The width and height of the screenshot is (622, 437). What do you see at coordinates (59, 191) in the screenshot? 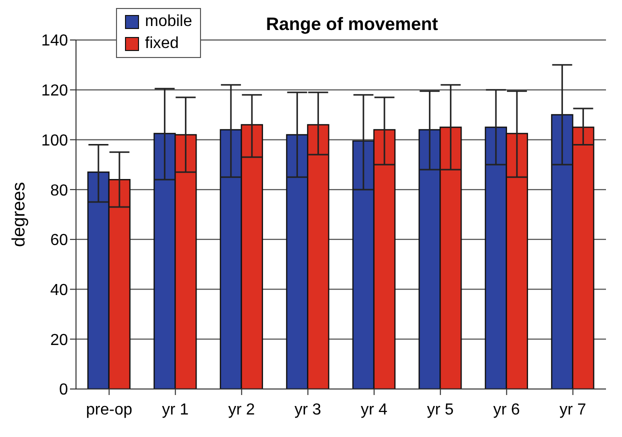
I see `y-tick-label: 80` at bounding box center [59, 191].